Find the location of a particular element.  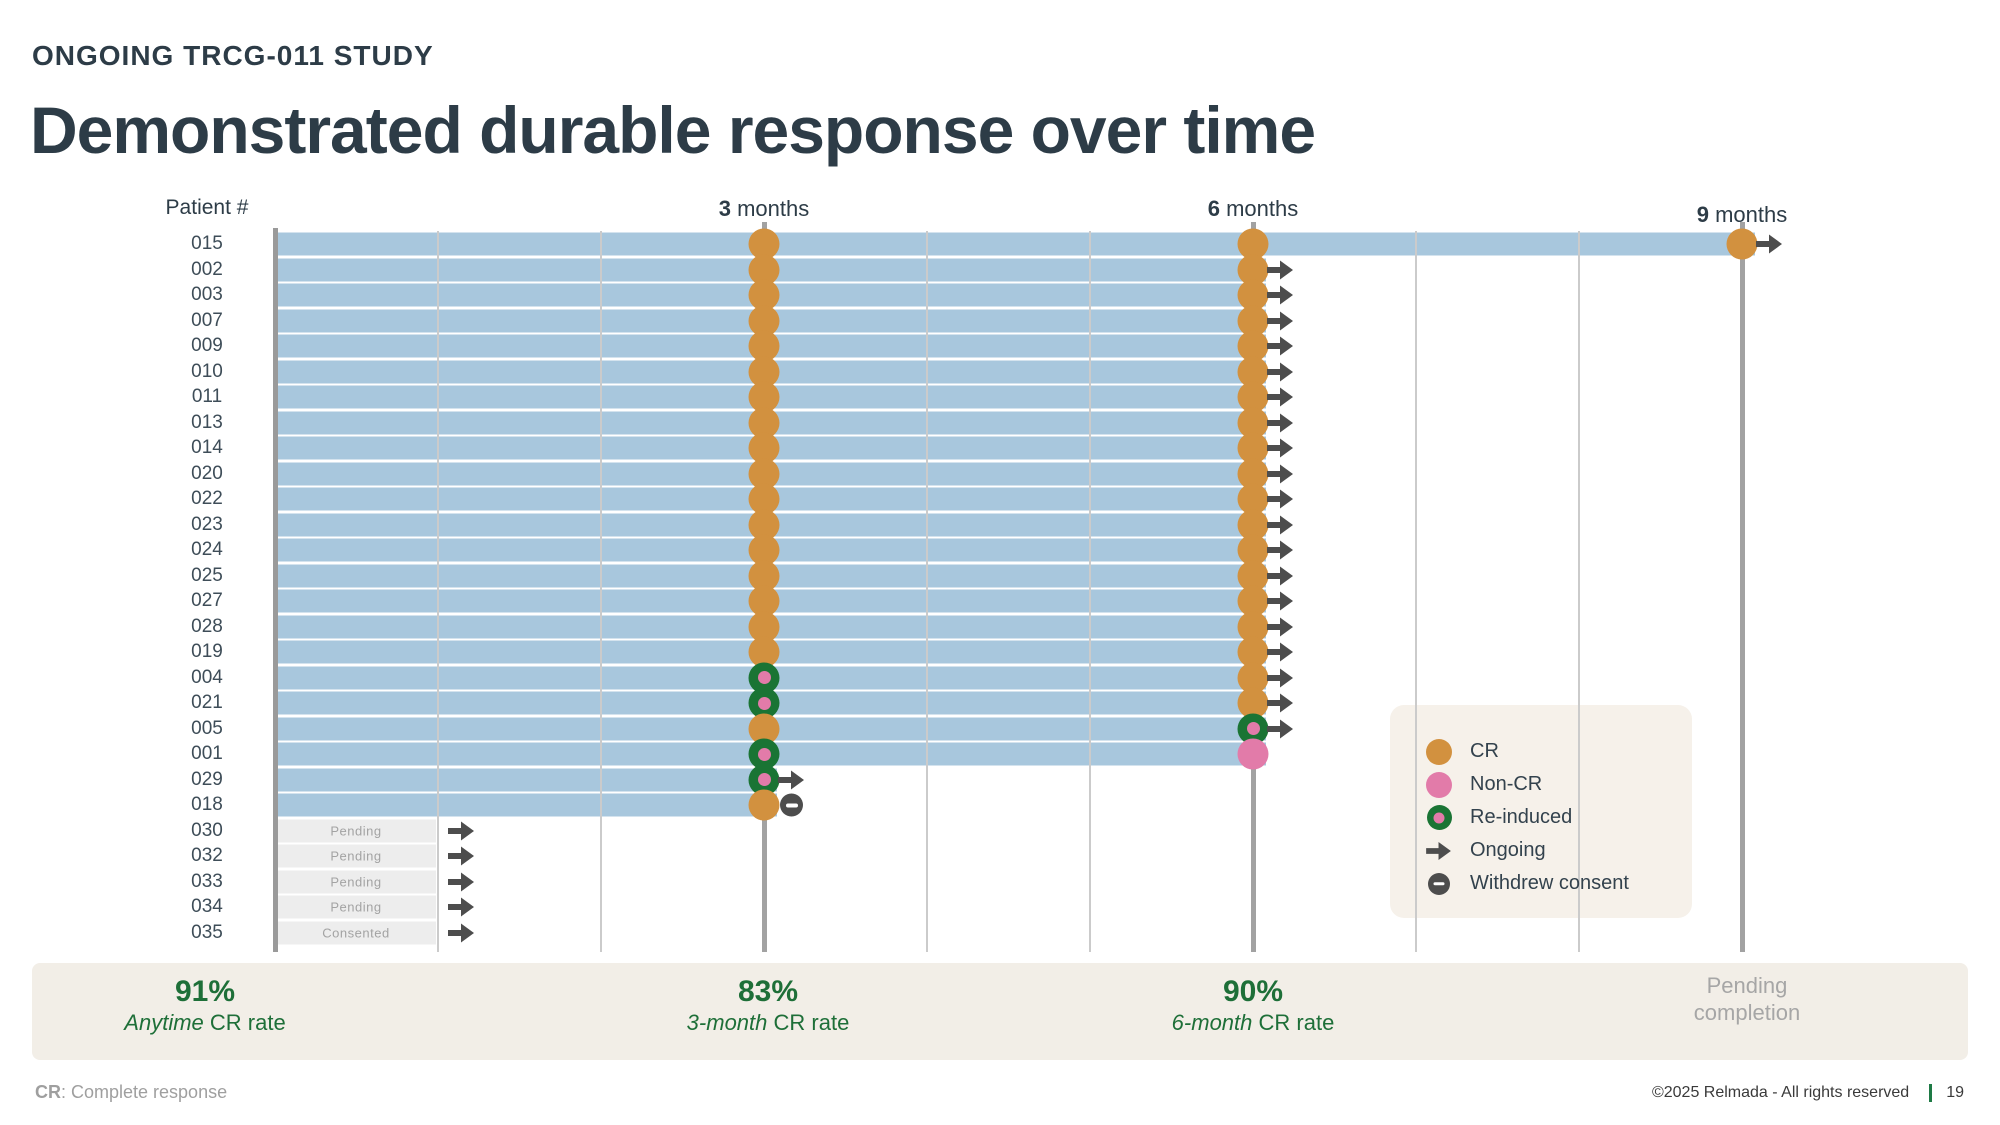

patient-row-label: 009 is located at coordinates (207, 345).